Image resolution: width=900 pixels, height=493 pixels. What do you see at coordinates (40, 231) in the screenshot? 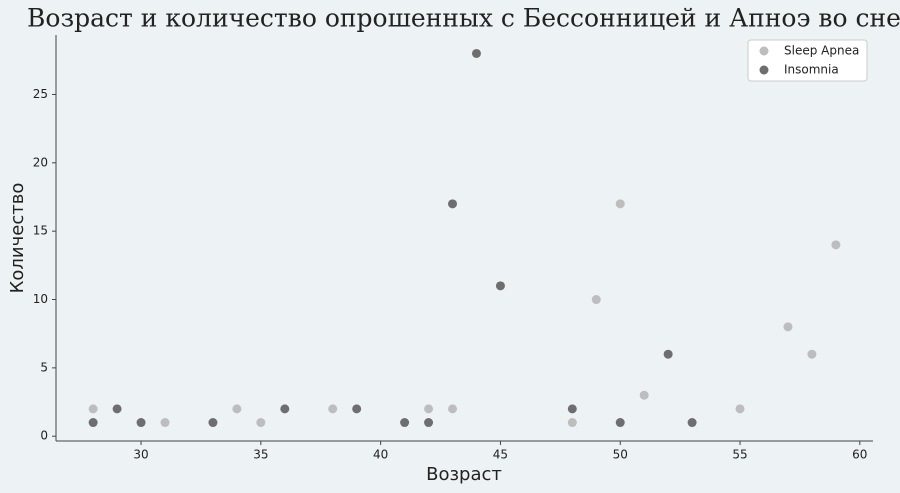
I see `y-tick-label: 15` at bounding box center [40, 231].